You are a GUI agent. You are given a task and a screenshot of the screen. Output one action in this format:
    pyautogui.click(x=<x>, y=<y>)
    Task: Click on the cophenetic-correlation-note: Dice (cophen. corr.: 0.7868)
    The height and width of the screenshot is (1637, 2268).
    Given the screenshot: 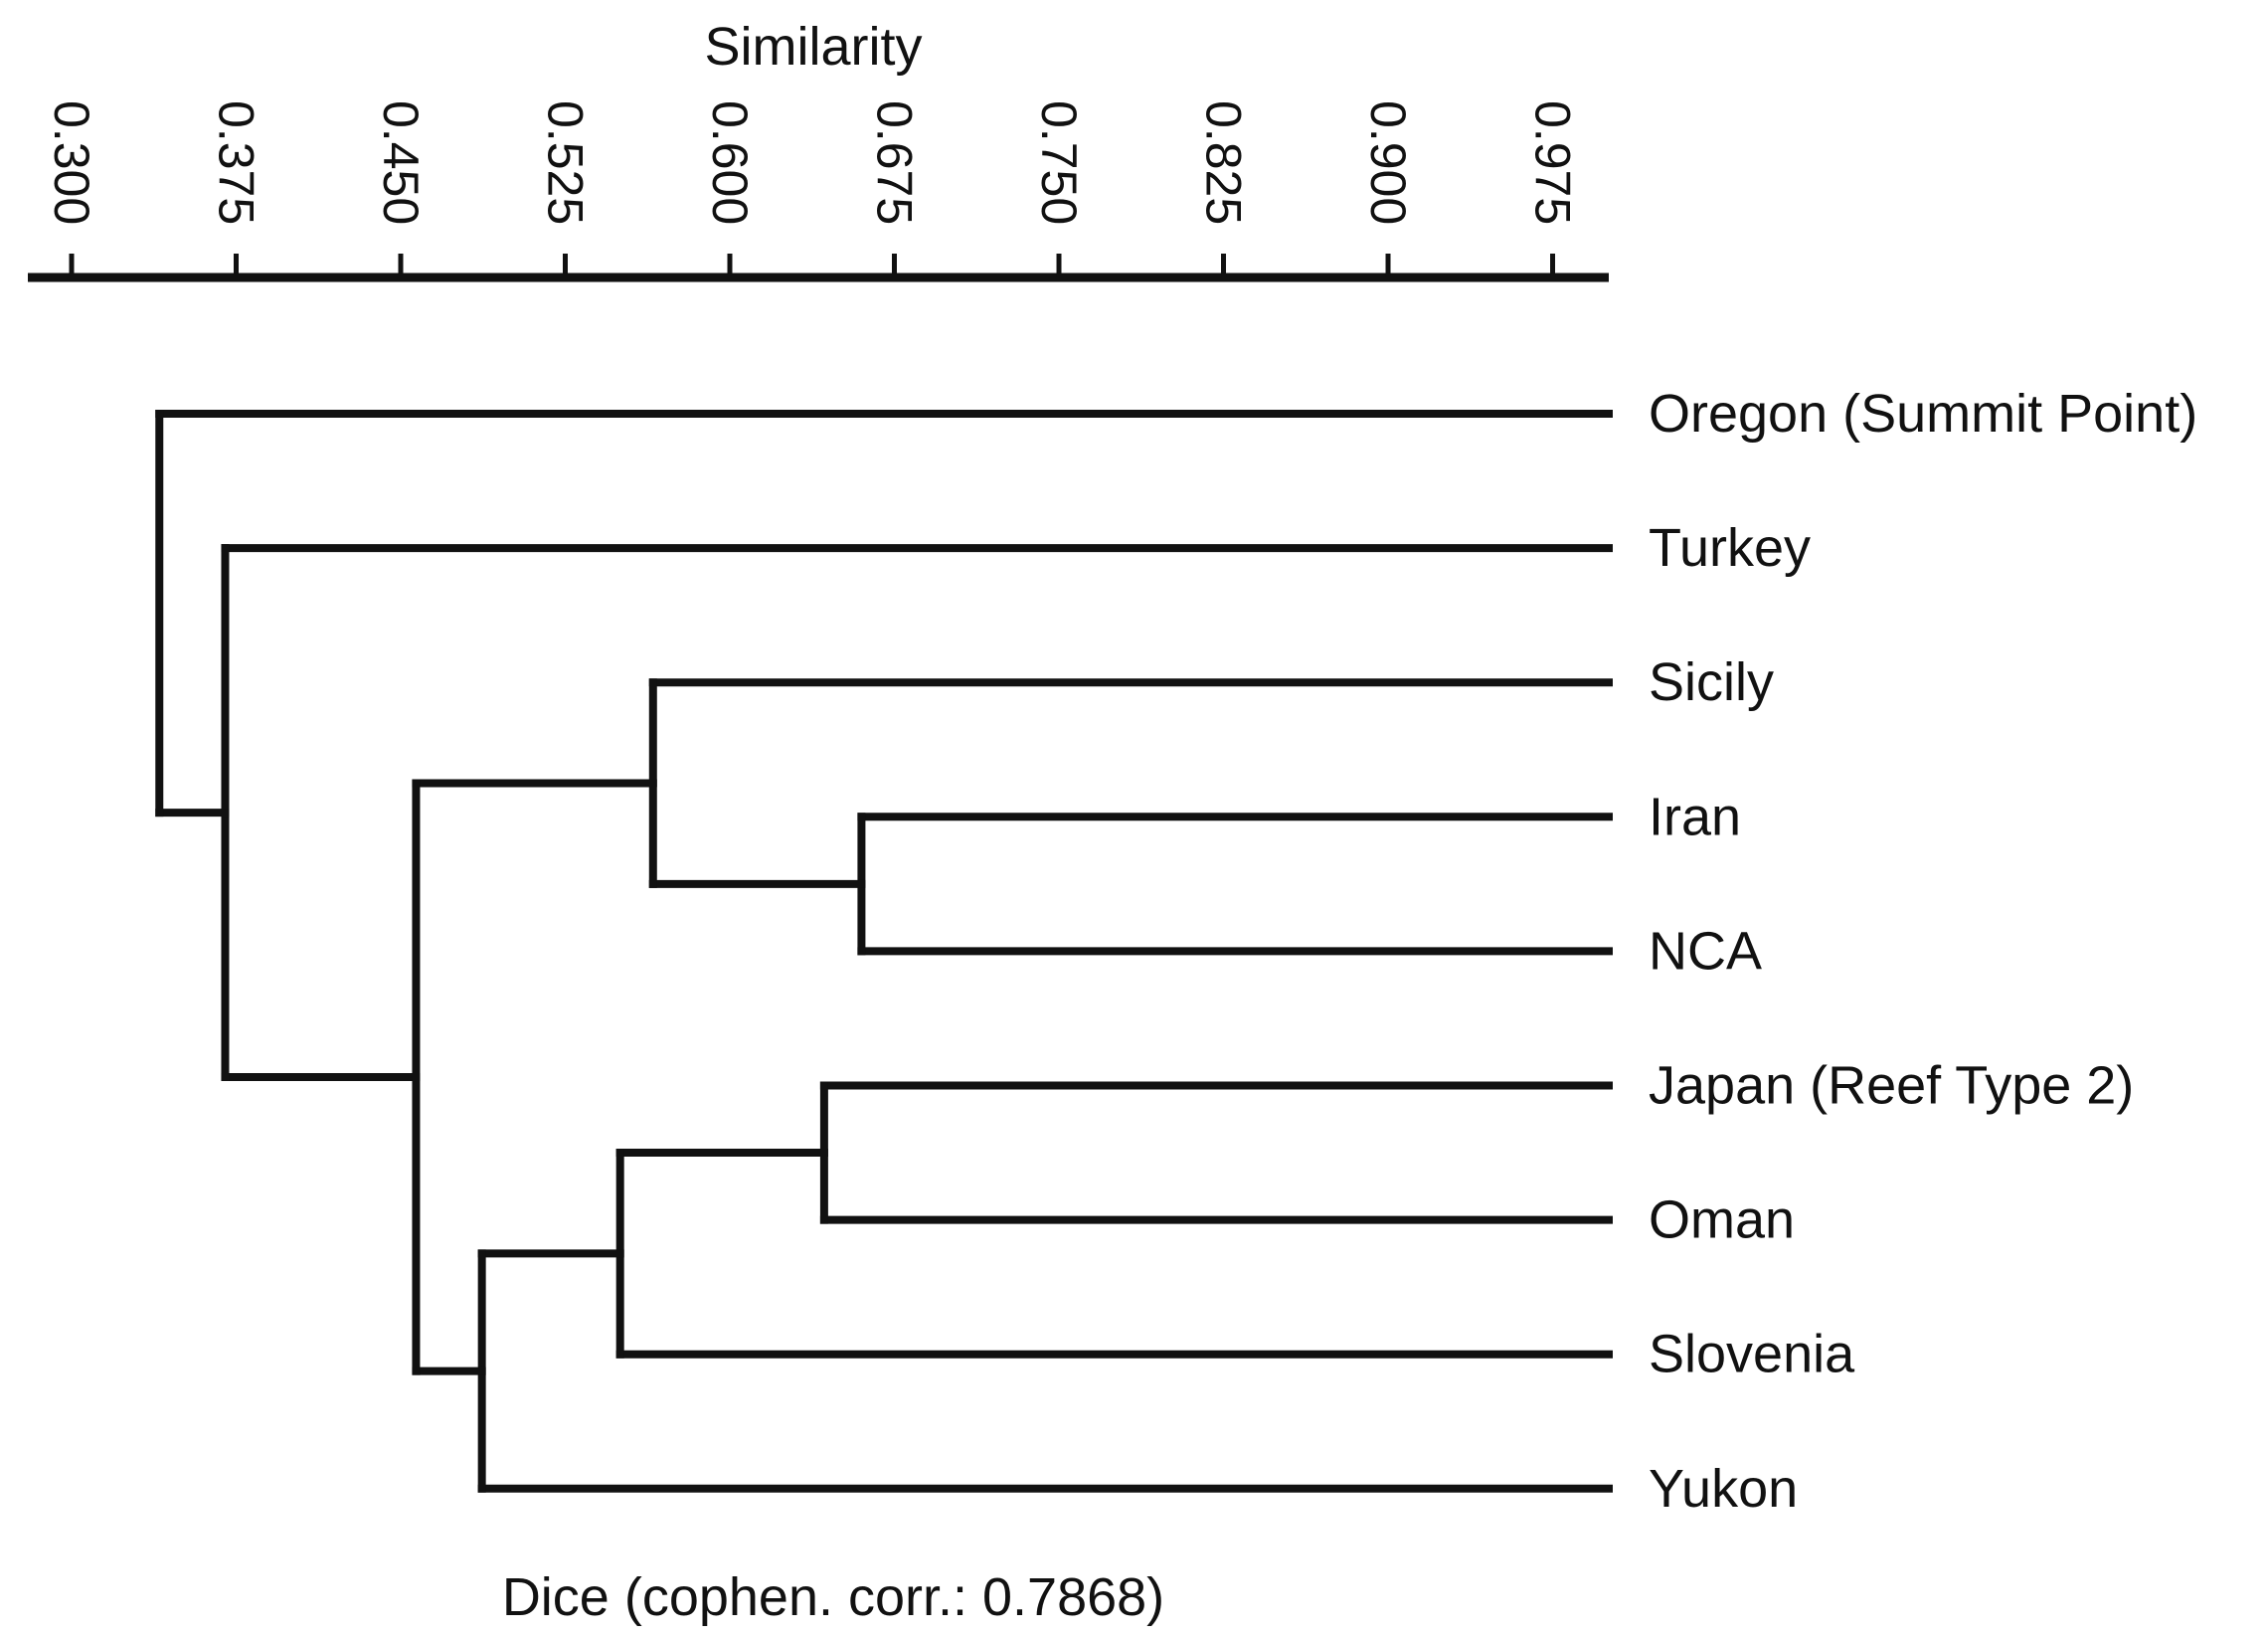 What is the action you would take?
    pyautogui.click(x=833, y=1597)
    